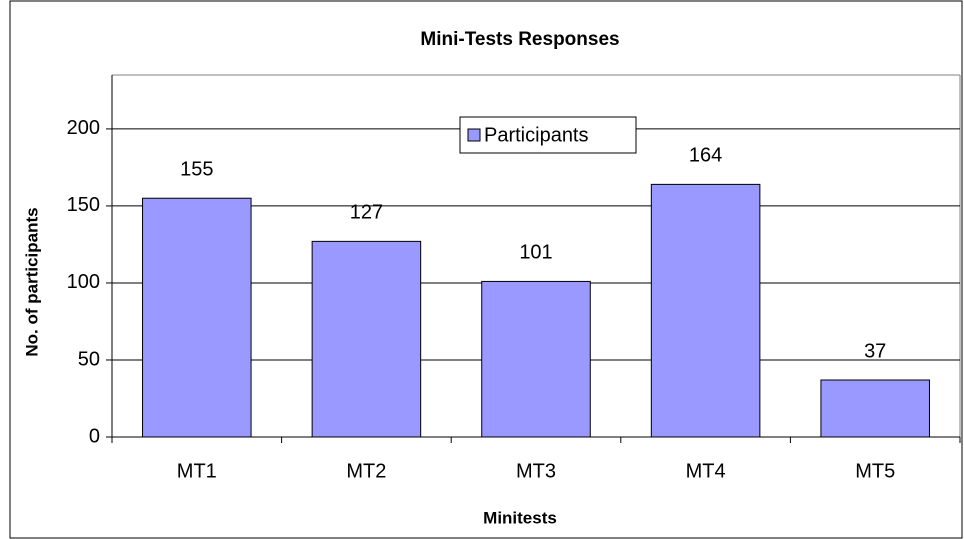 The height and width of the screenshot is (539, 964). I want to click on x-tick-label: MT3, so click(536, 471).